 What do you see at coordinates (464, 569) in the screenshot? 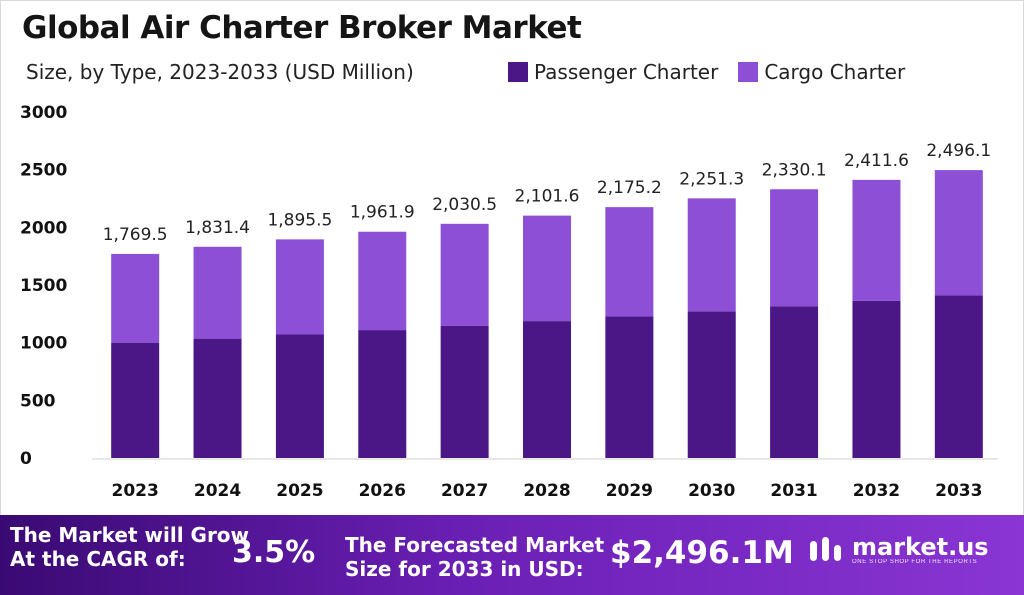
I see `forecast-label-line2: Size for 2033 in USD:` at bounding box center [464, 569].